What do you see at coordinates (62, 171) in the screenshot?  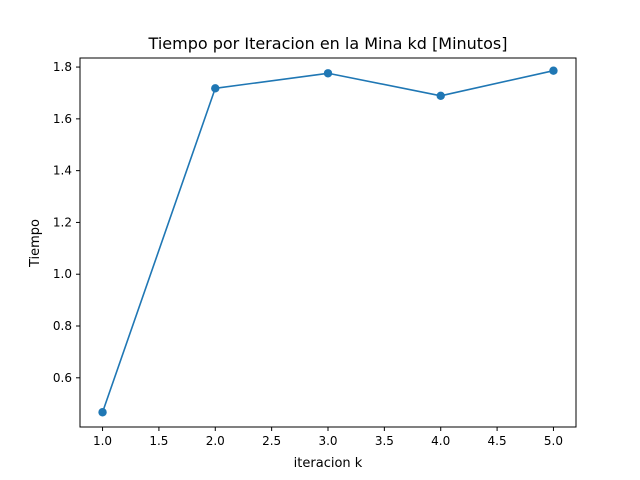 I see `y-tick-label: 1.4` at bounding box center [62, 171].